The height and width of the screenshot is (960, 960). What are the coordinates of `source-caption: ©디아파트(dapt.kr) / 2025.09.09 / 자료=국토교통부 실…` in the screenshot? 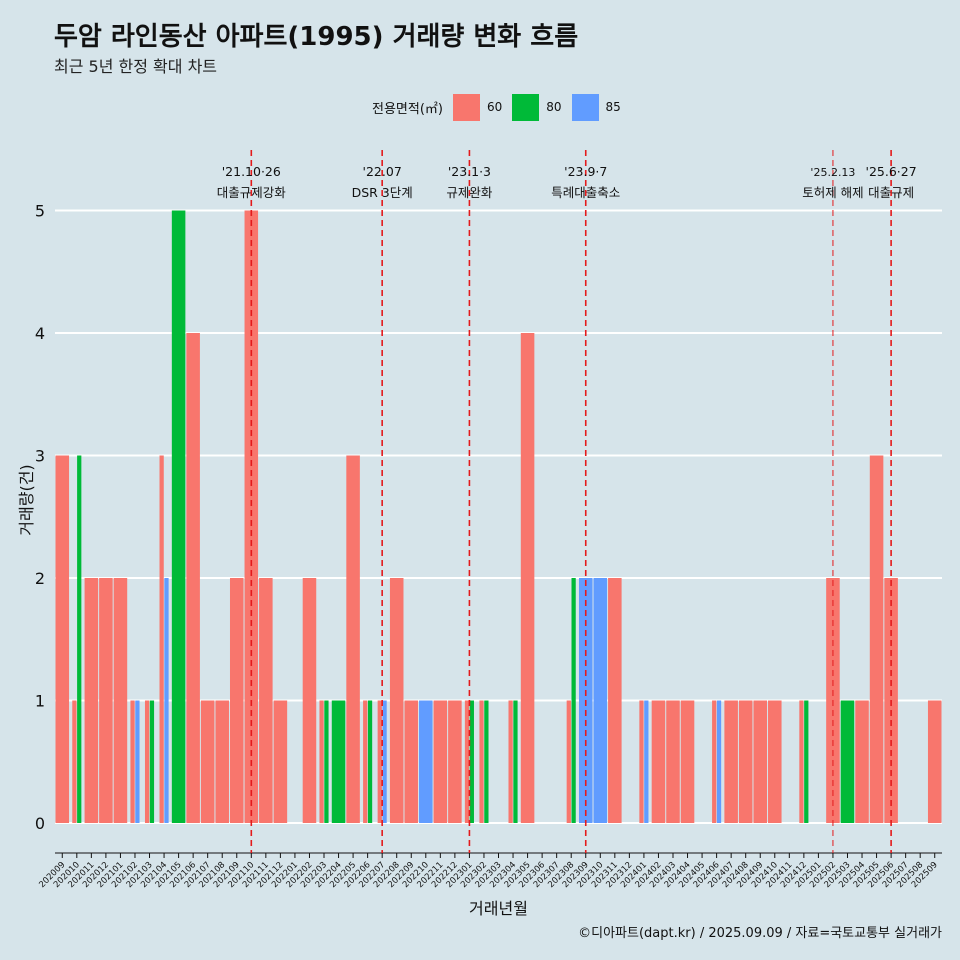 It's located at (760, 933).